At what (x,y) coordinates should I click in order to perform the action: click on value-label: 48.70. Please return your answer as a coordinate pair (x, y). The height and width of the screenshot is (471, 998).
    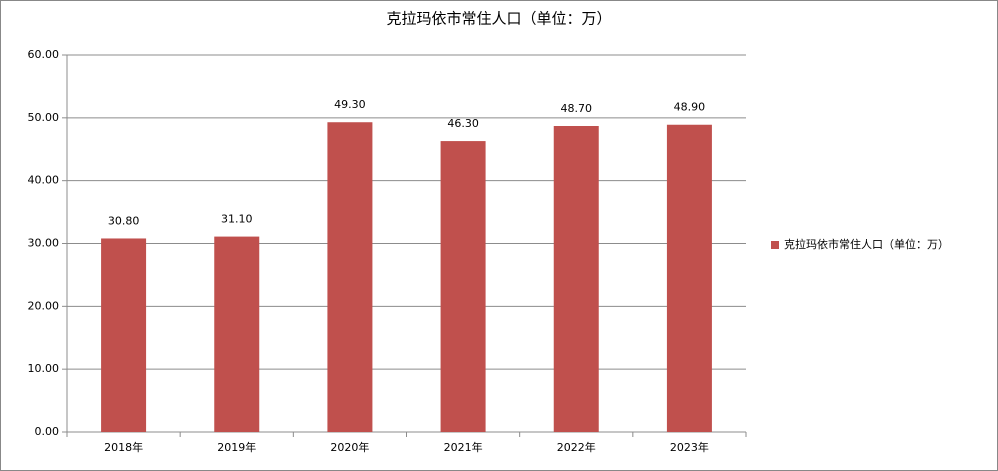
    Looking at the image, I should click on (577, 108).